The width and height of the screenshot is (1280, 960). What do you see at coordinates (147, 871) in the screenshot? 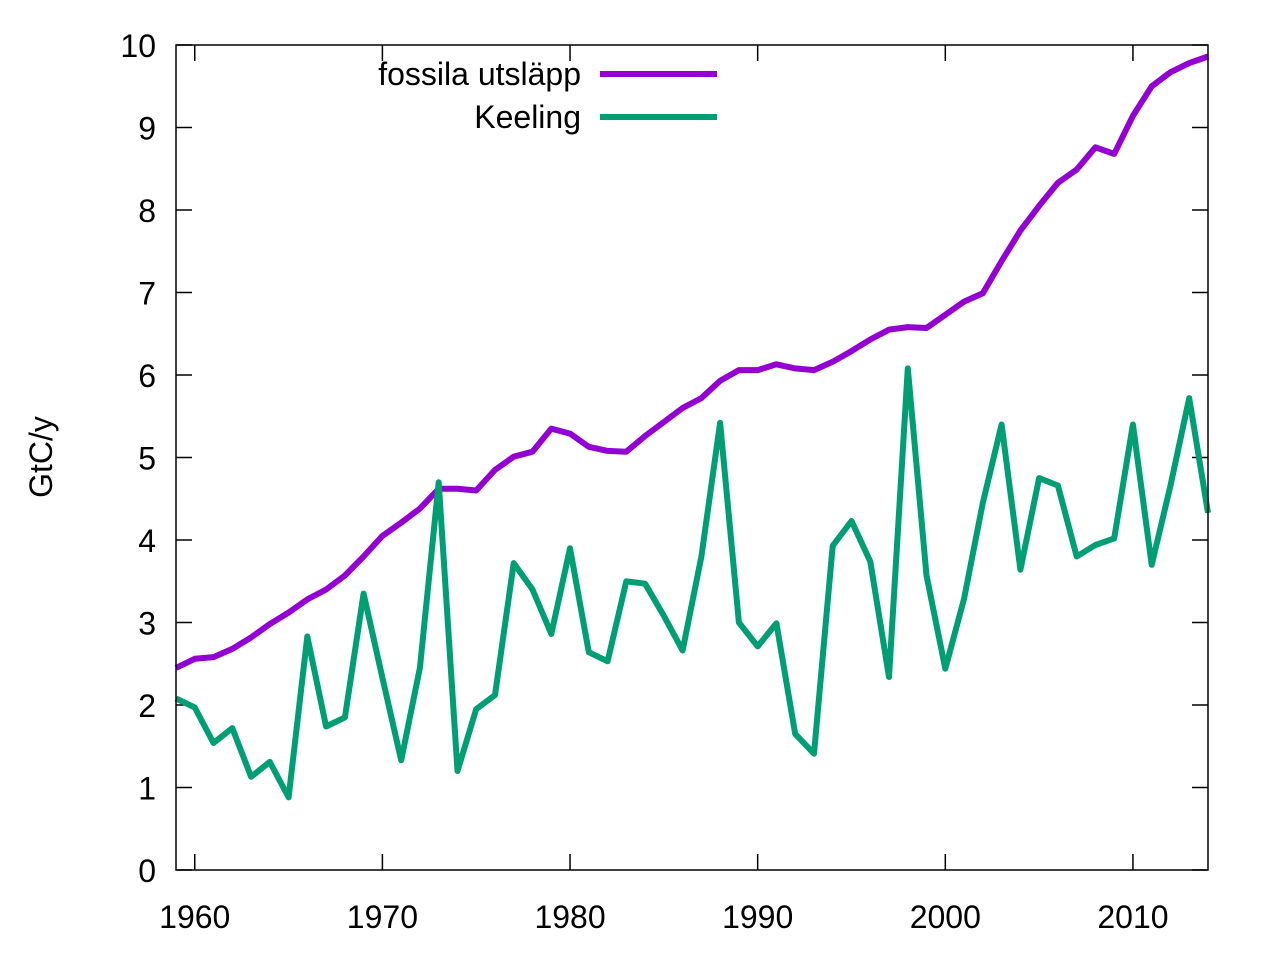
I see `y-tick-label: 0` at bounding box center [147, 871].